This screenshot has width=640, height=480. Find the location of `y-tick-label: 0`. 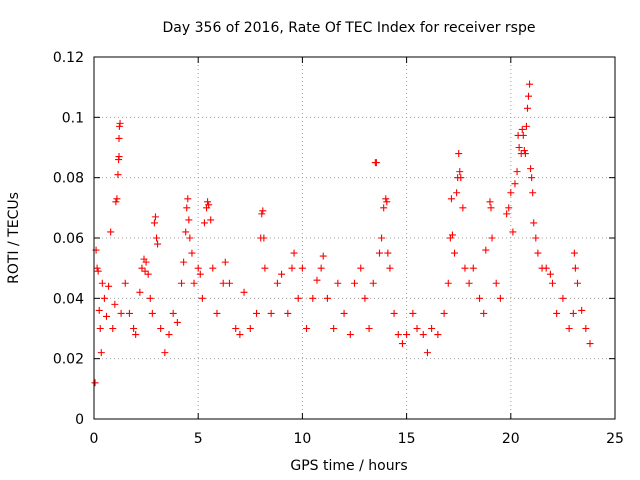

y-tick-label: 0 is located at coordinates (79, 420).